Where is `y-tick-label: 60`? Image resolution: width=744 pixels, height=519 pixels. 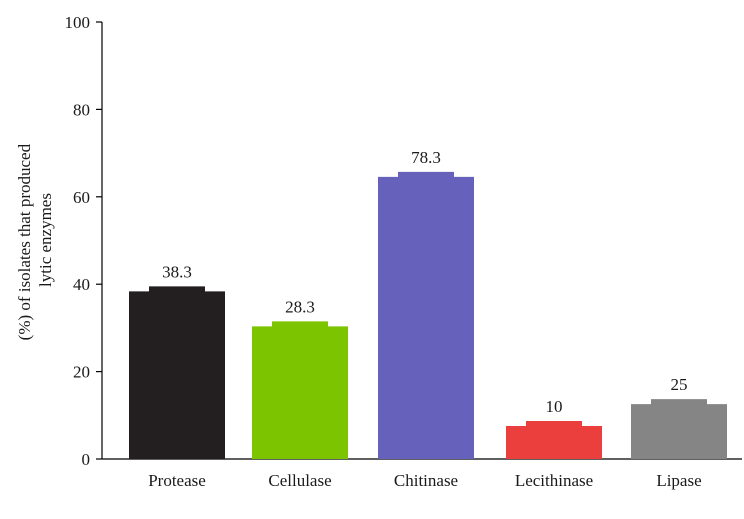 y-tick-label: 60 is located at coordinates (81, 197).